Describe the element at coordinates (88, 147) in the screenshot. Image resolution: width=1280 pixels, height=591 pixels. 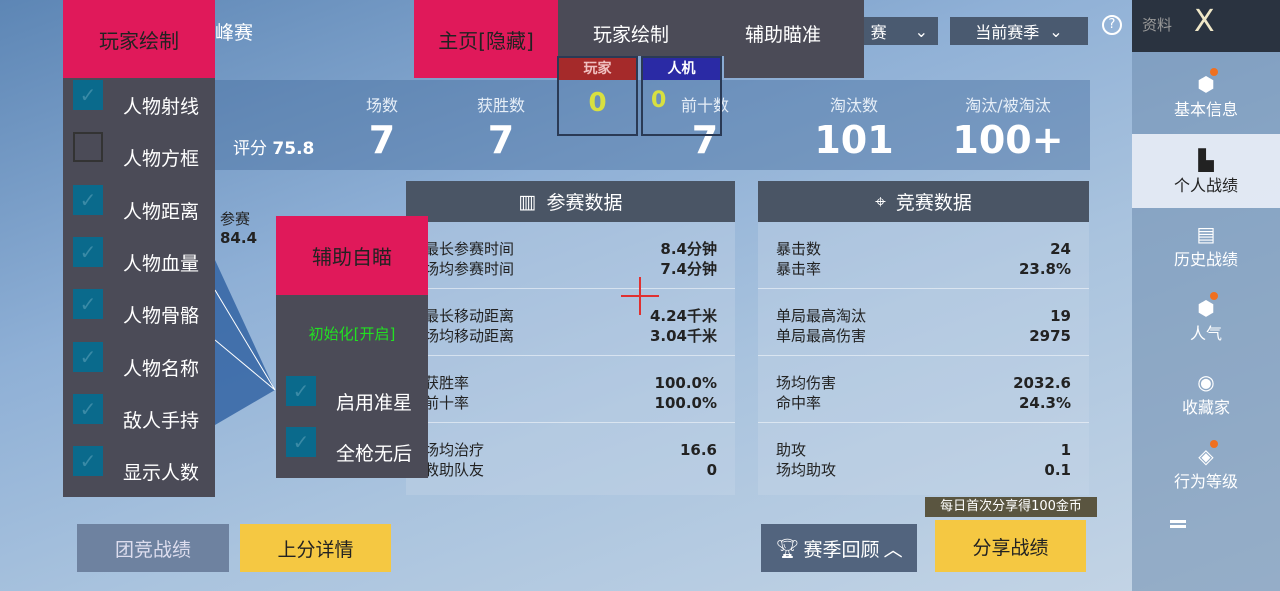
I see `checkbox-unchecked` at that location.